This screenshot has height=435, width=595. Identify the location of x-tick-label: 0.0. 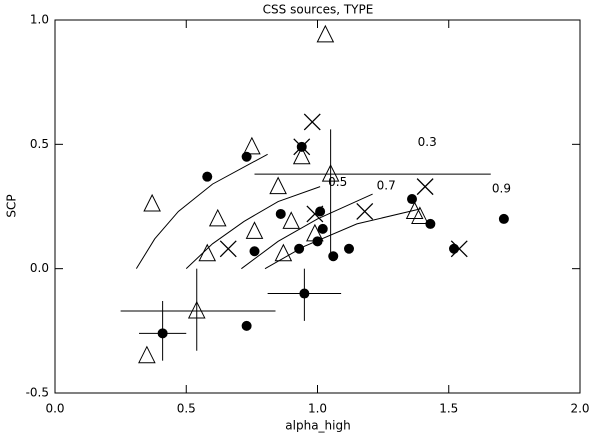
(54, 409).